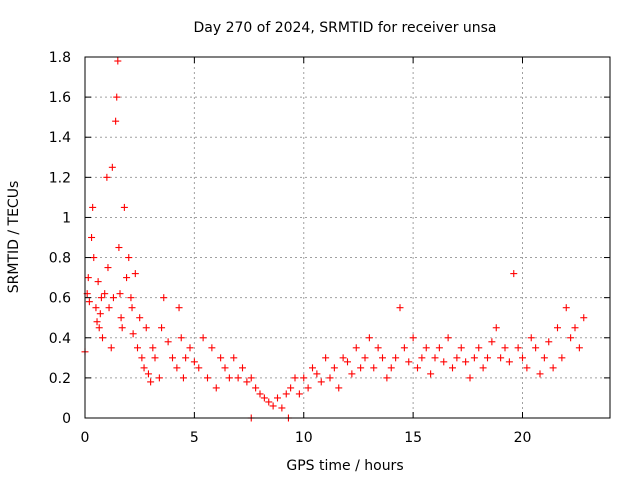 The width and height of the screenshot is (640, 480). I want to click on y-axis-label: SRMTID / TECUs, so click(14, 237).